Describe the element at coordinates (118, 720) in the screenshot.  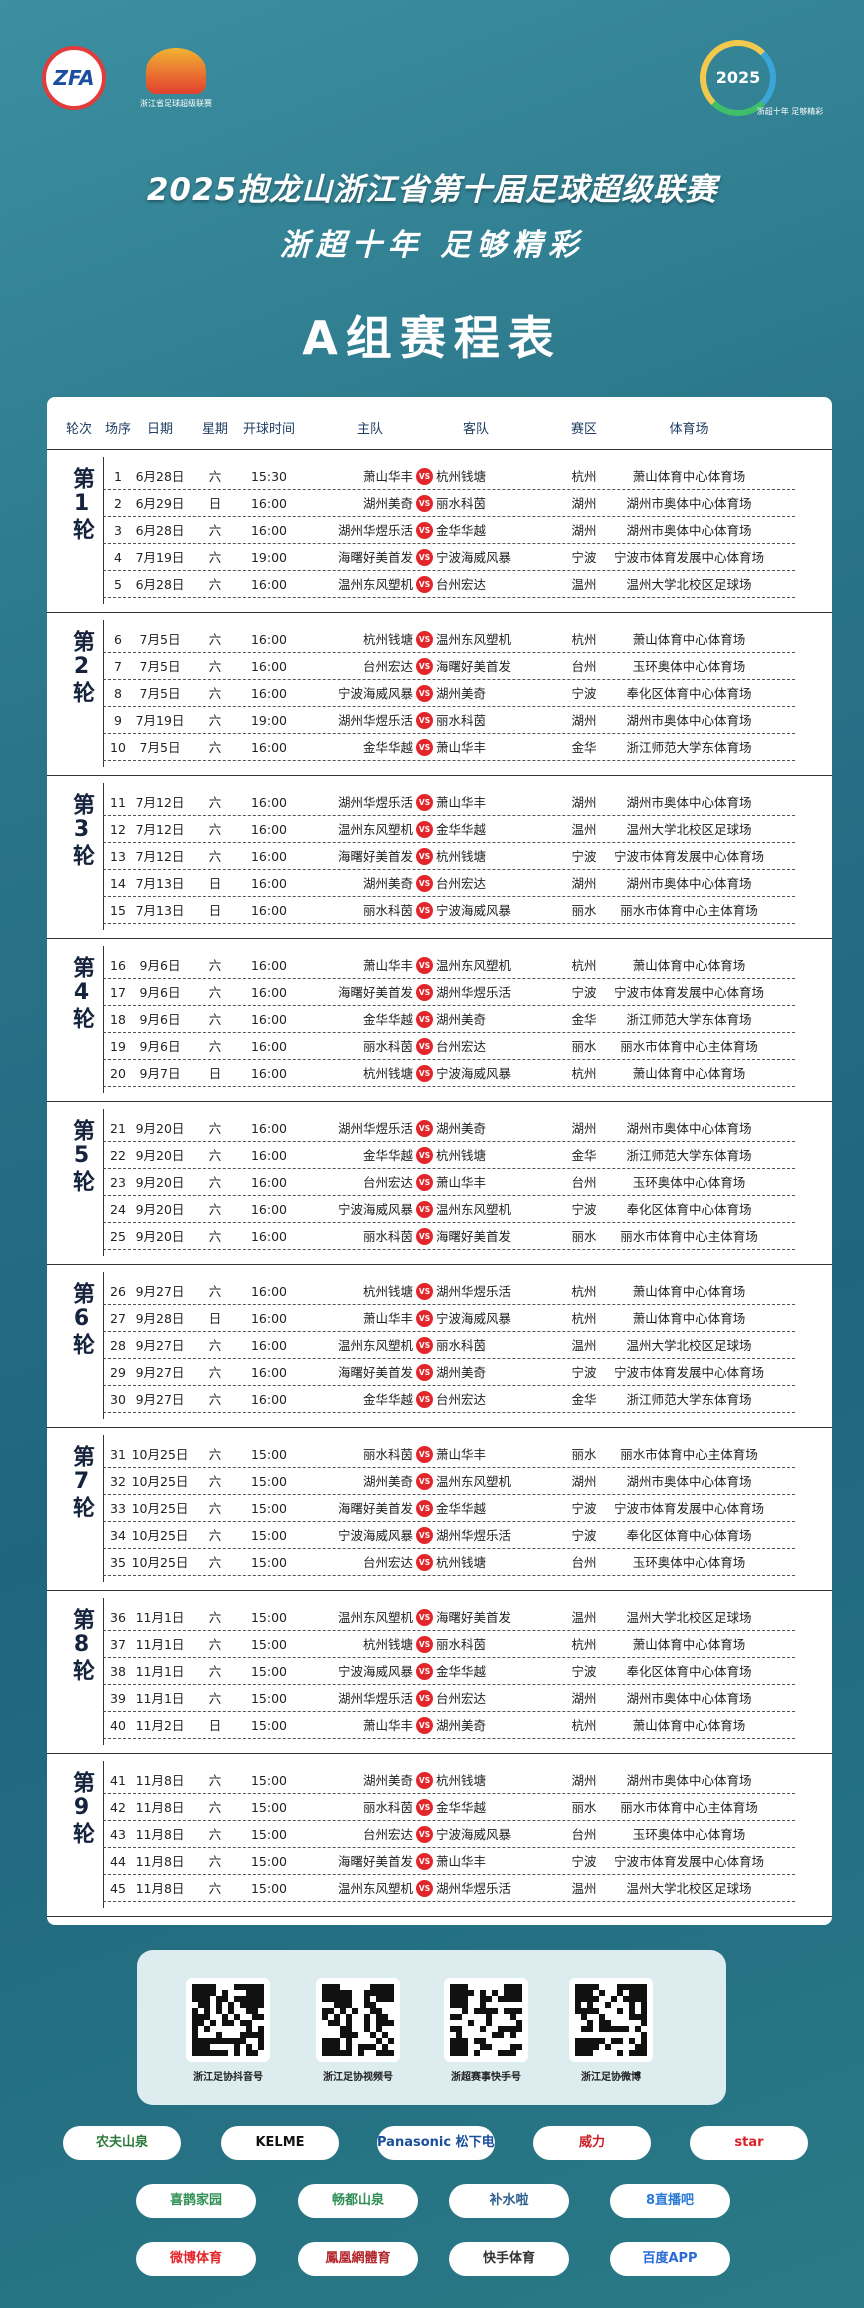
I see `match-number: 9` at that location.